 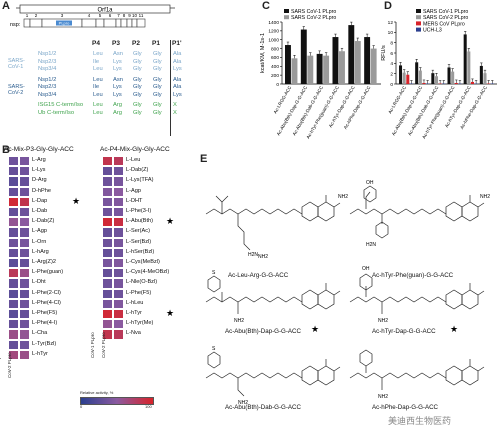 I want to click on orf1a-genome-map: Orf1a nsp: 1 2 3 PLpro 4 5 6 7 8 9 10 11, so click(x=92, y=16).